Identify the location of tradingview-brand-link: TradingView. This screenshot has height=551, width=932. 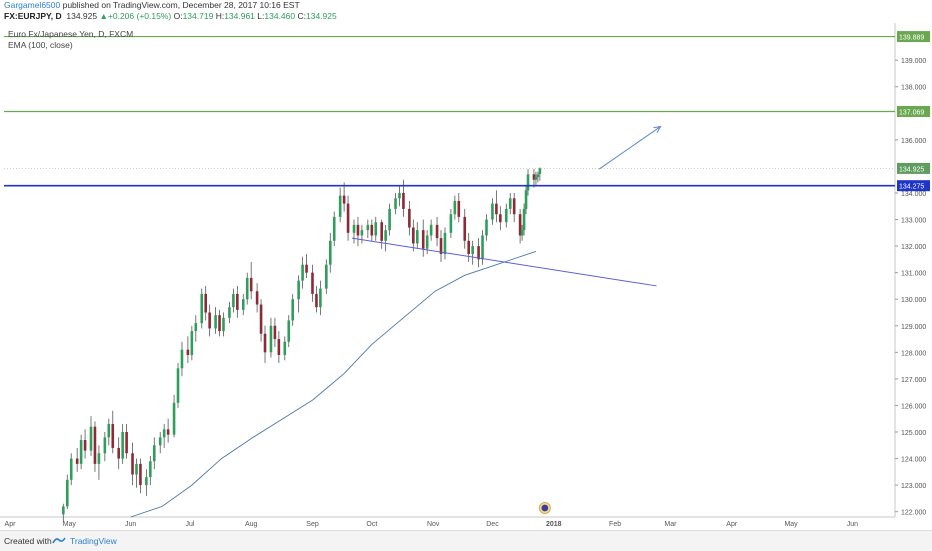
(93, 541).